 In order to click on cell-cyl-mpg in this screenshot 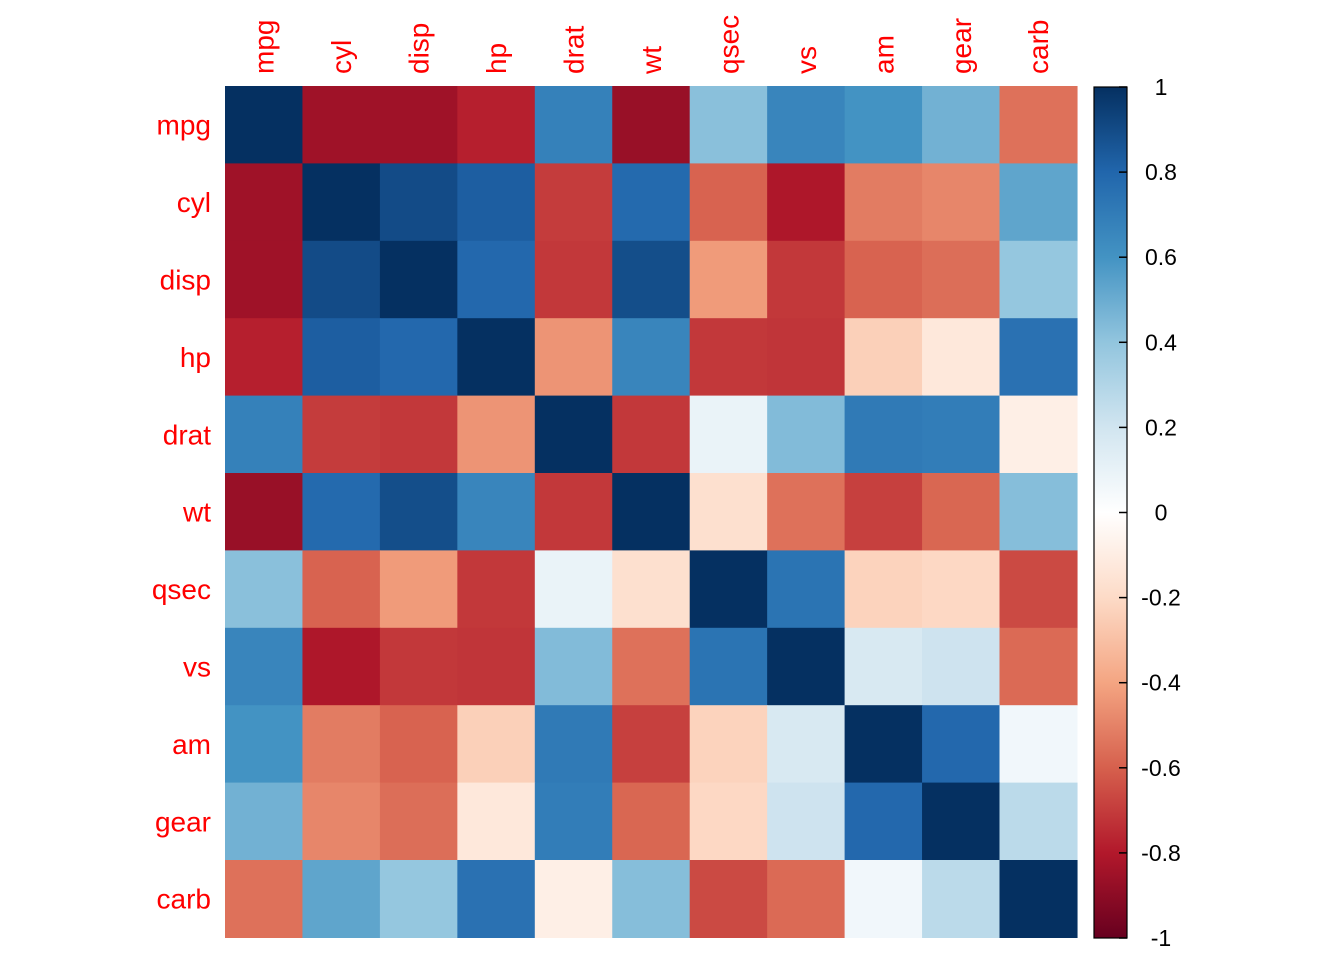, I will do `click(264, 202)`.